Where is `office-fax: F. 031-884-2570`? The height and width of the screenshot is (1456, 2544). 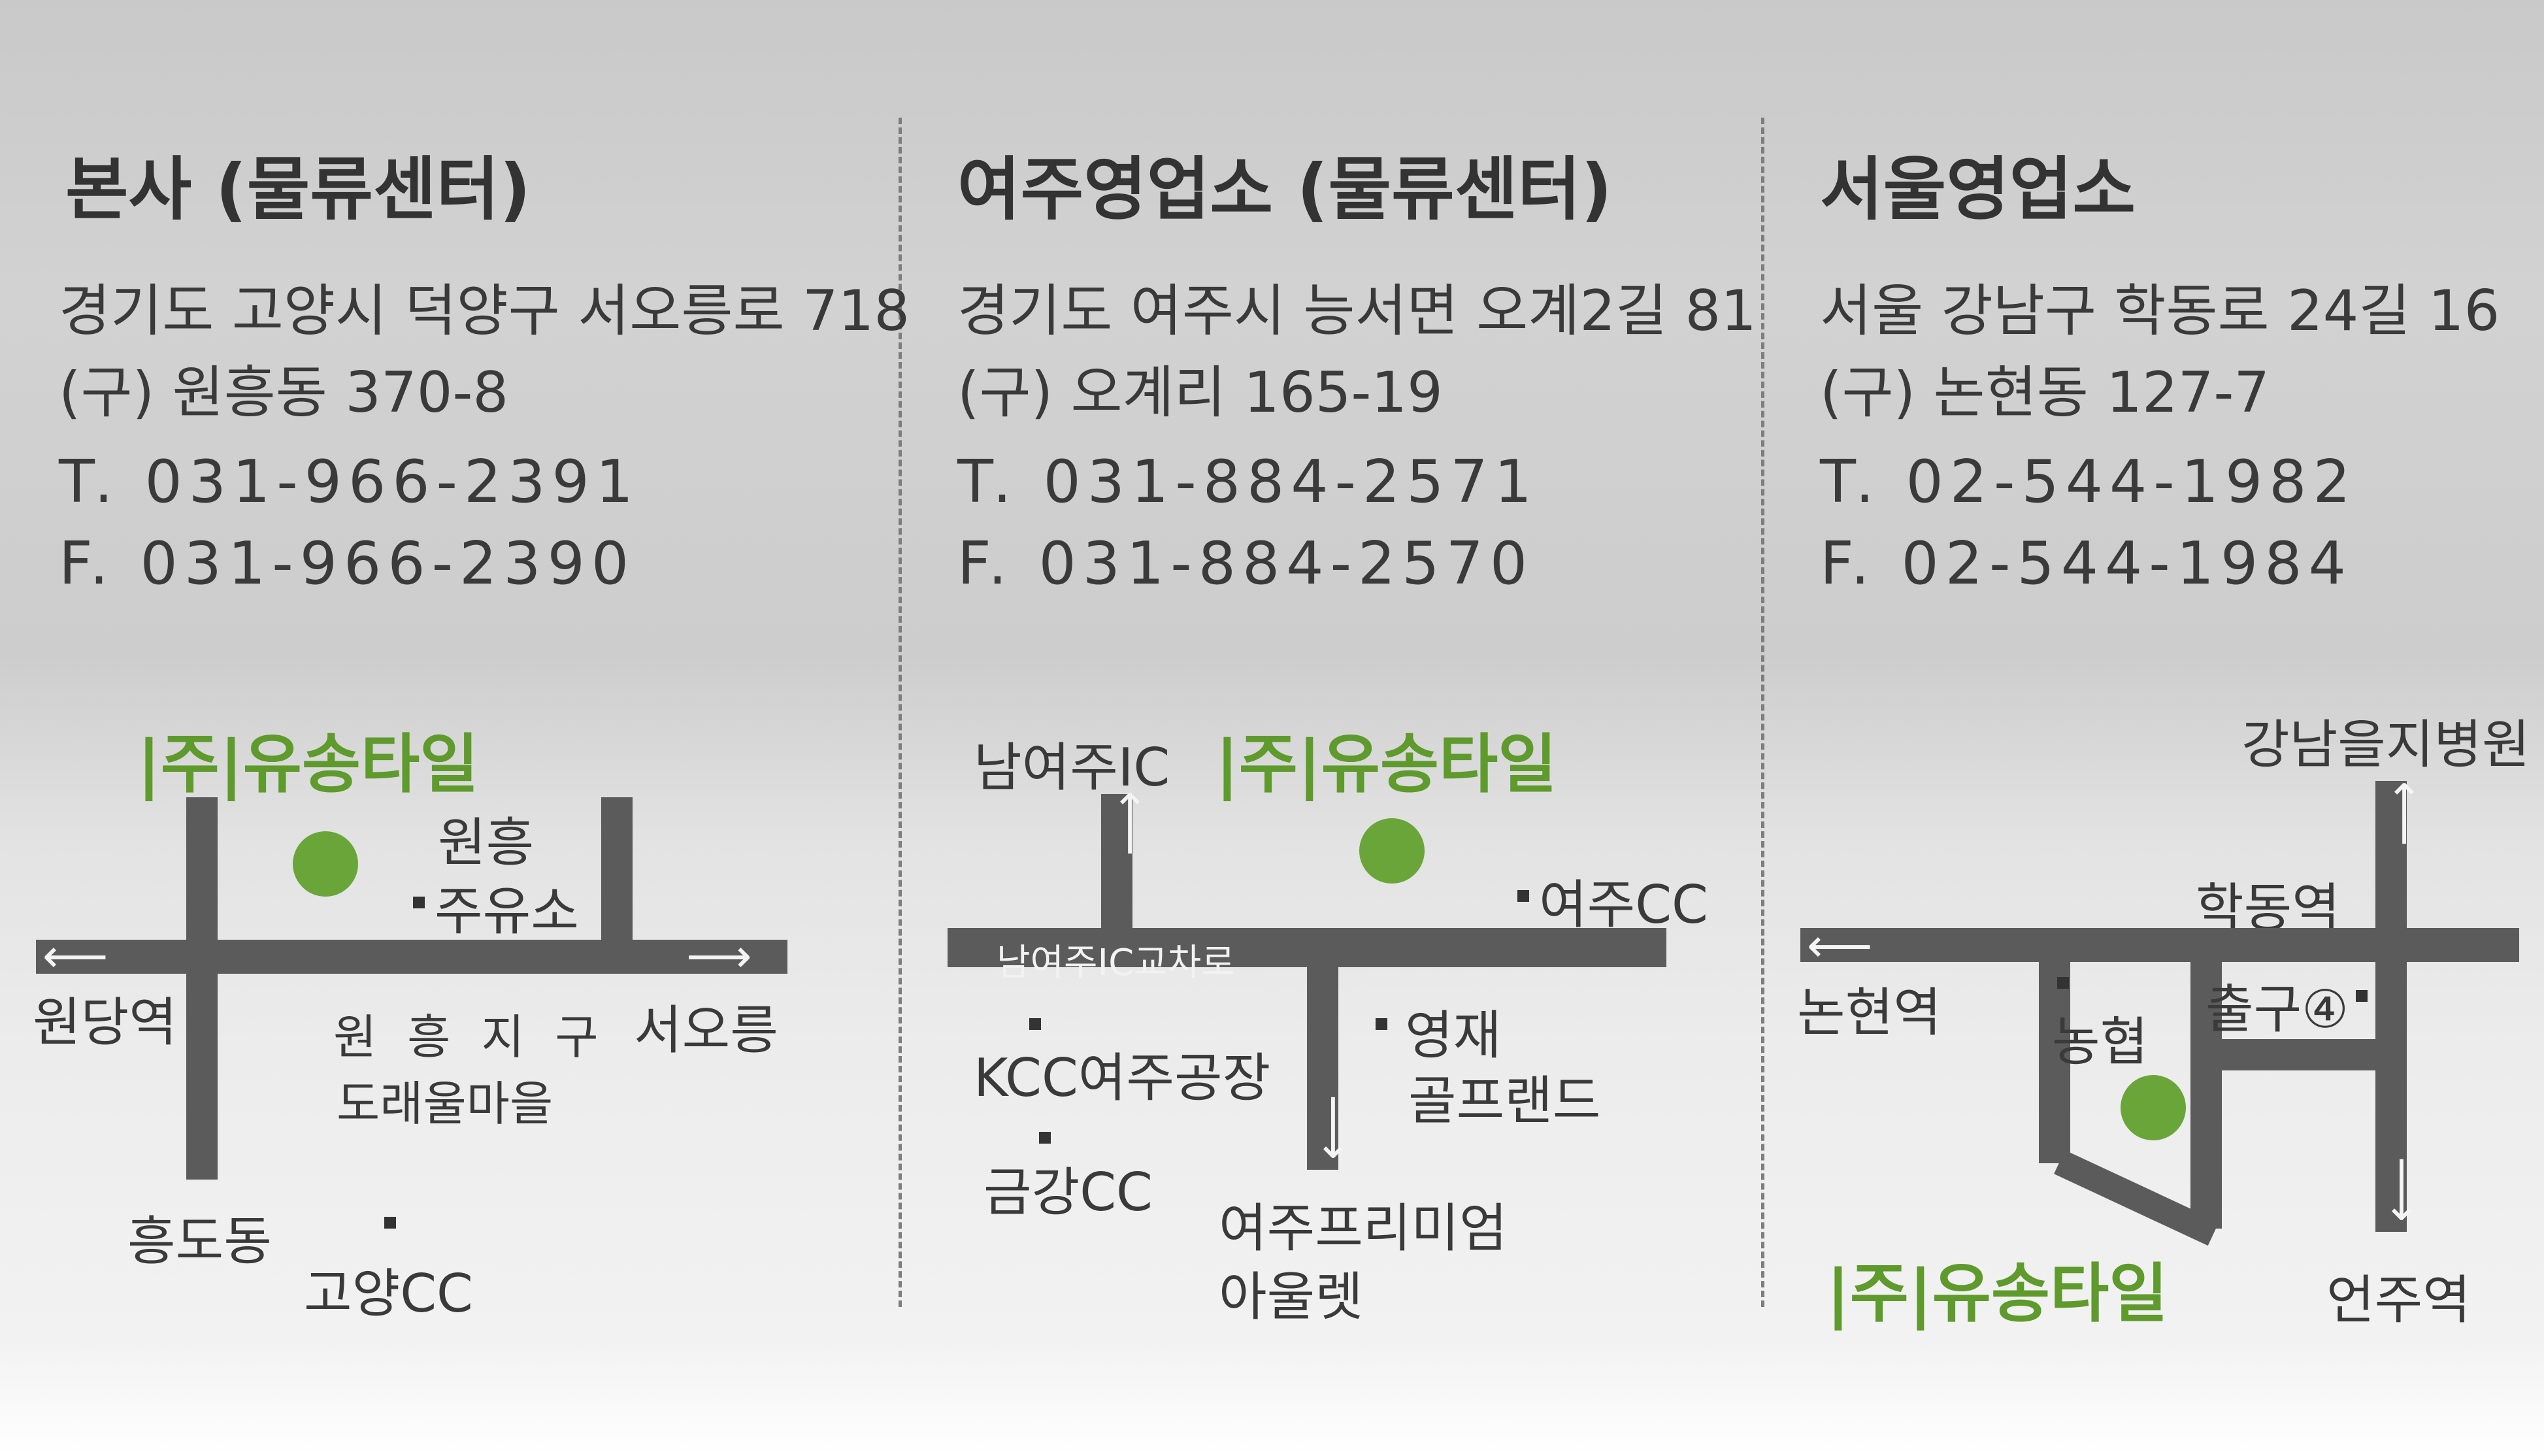
office-fax: F. 031-884-2570 is located at coordinates (1246, 563).